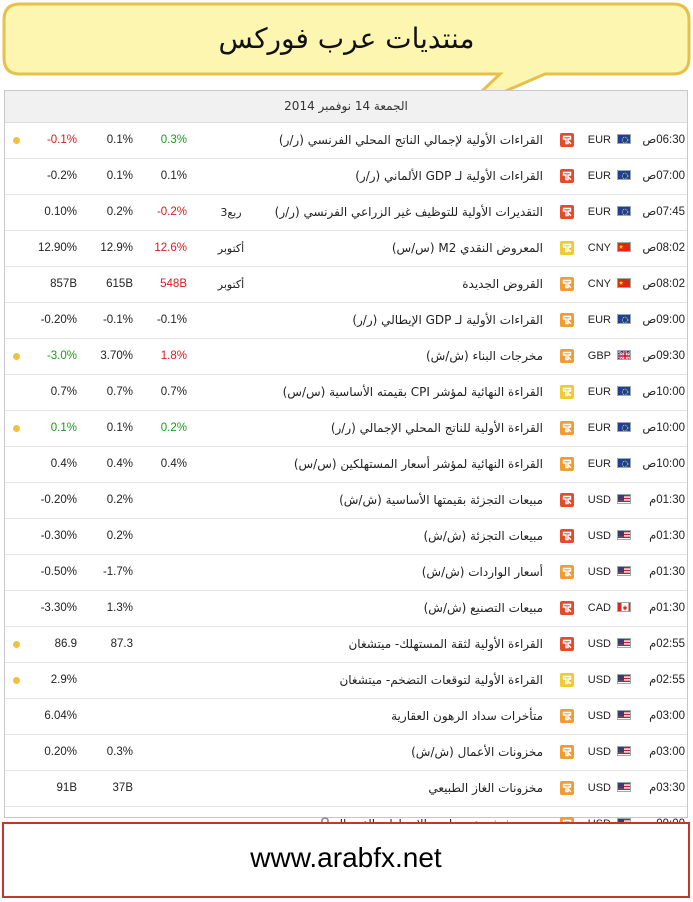 The height and width of the screenshot is (902, 693). What do you see at coordinates (119, 464) in the screenshot?
I see `forecast-value: 0.4%` at bounding box center [119, 464].